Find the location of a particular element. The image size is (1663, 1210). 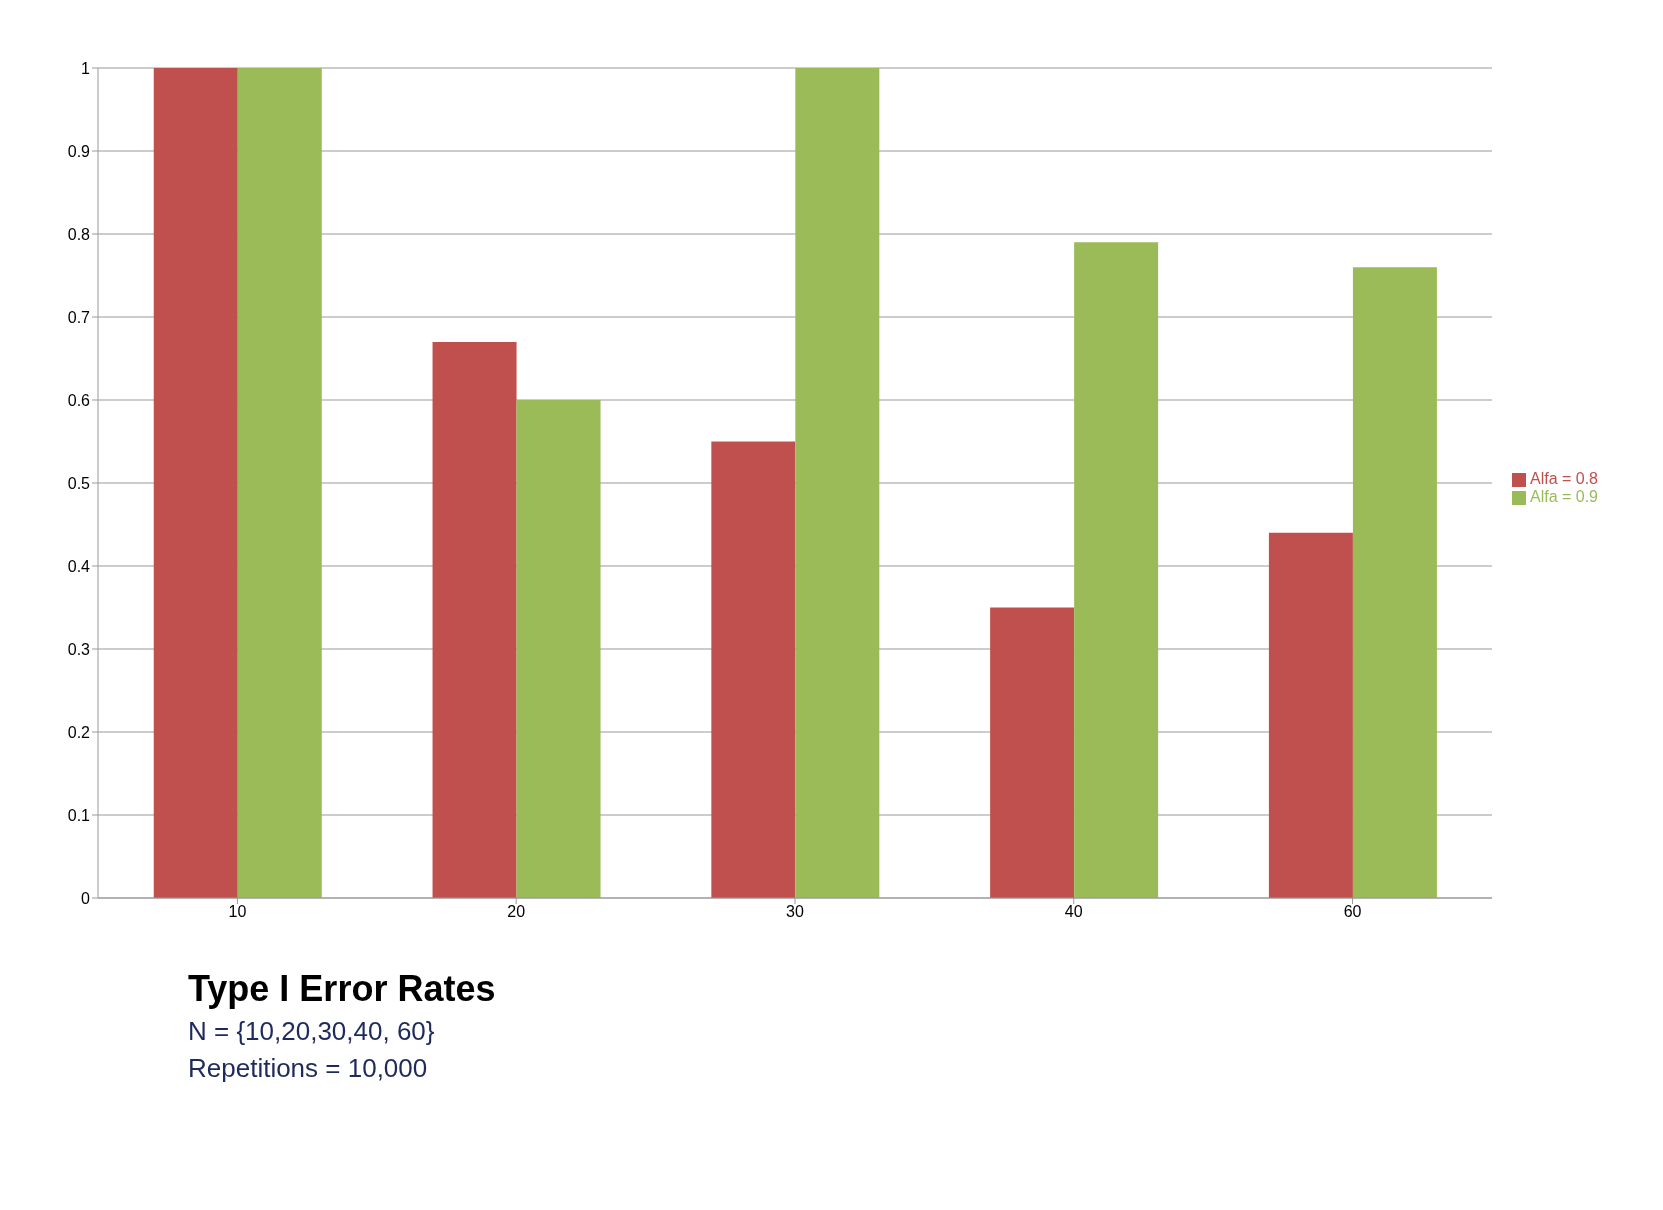

legend-label: Alfa = 0.8 is located at coordinates (1563, 478).